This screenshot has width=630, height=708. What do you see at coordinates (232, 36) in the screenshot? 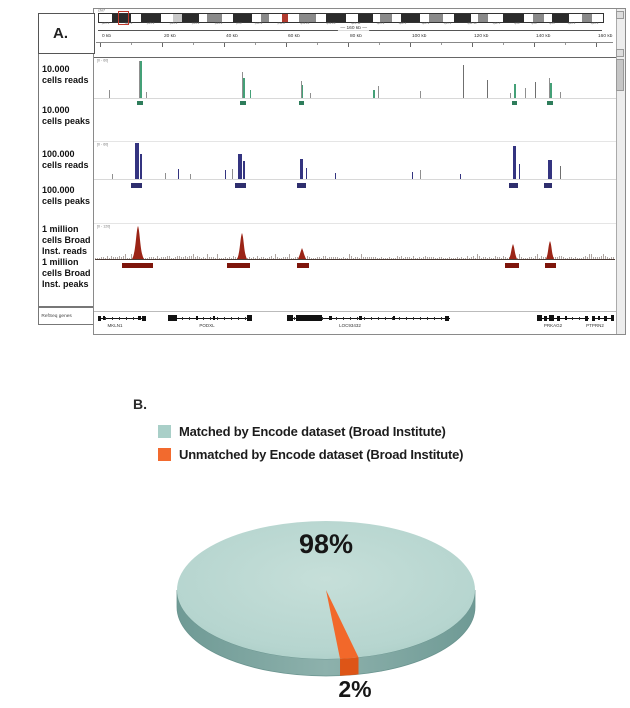
I see `ruler-tick-label: 40 kb` at bounding box center [232, 36].